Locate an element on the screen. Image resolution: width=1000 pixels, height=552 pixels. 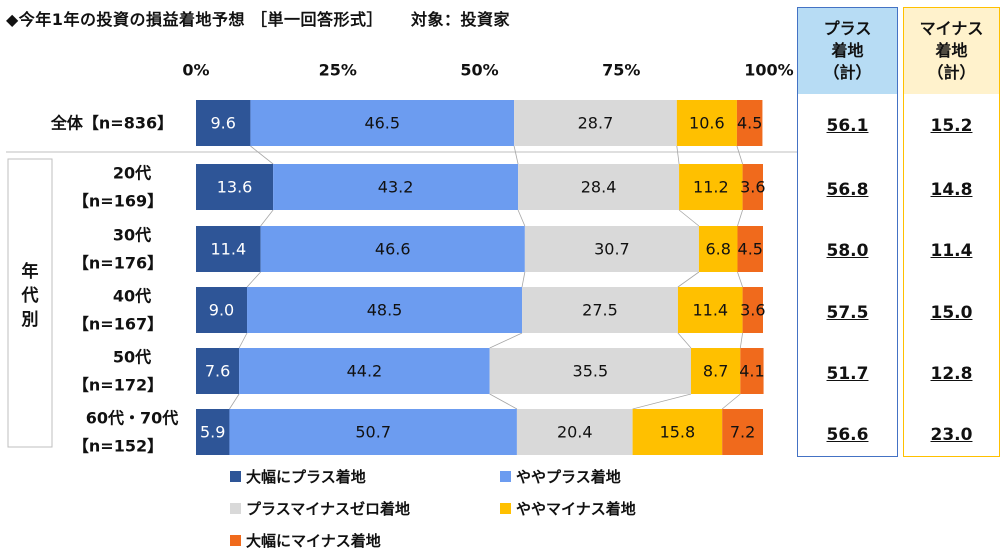
legend-item: 大幅にプラス着地 is located at coordinates (298, 476).